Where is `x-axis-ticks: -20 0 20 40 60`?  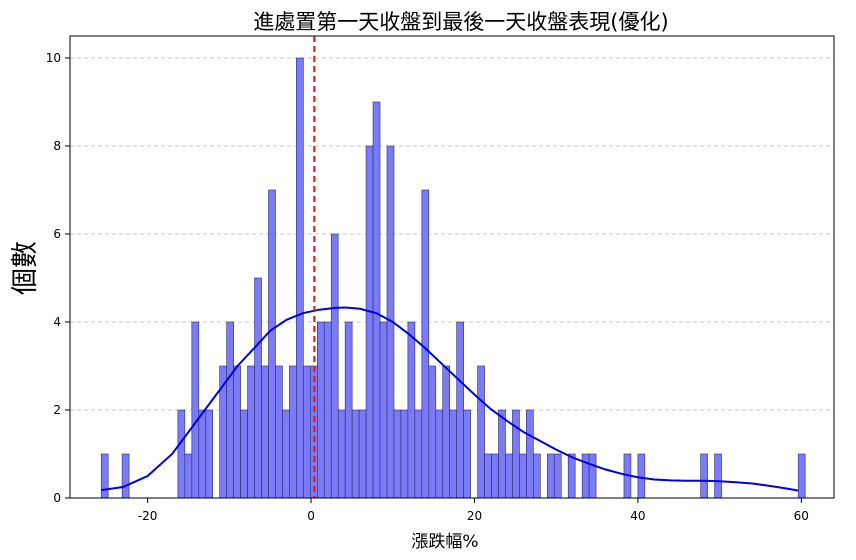
x-axis-ticks: -20 0 20 40 60 is located at coordinates (473, 510).